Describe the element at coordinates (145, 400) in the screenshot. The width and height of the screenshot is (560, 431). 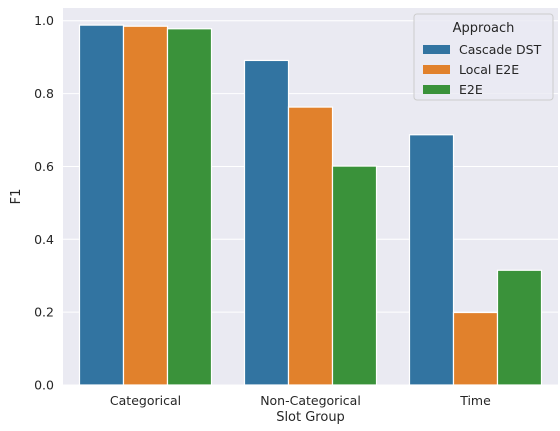
I see `x-tick-label: Categorical` at that location.